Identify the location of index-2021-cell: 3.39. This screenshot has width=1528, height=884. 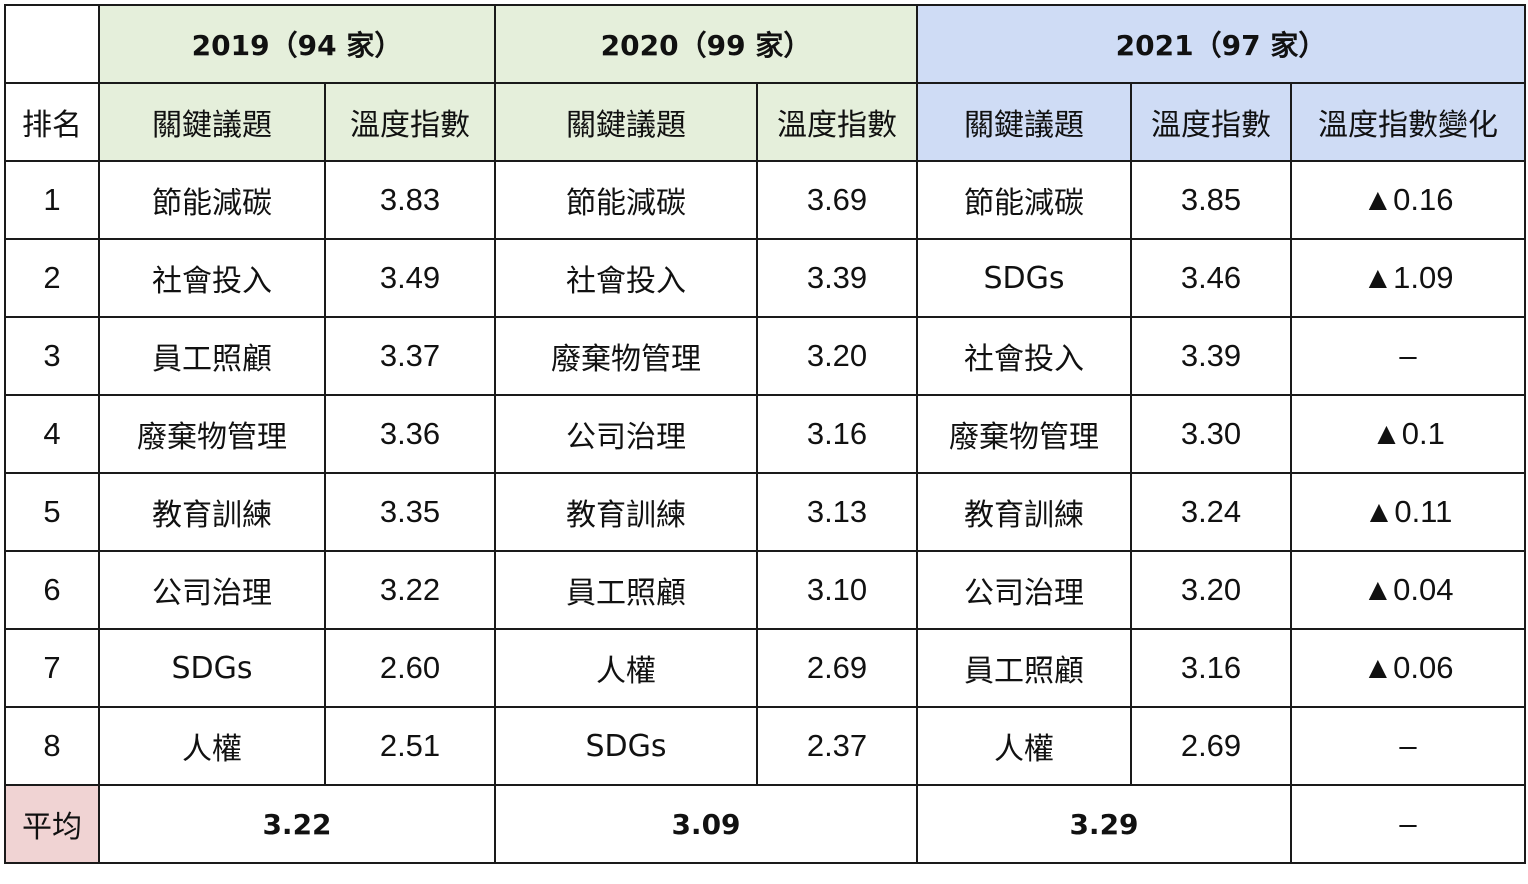
(1211, 356).